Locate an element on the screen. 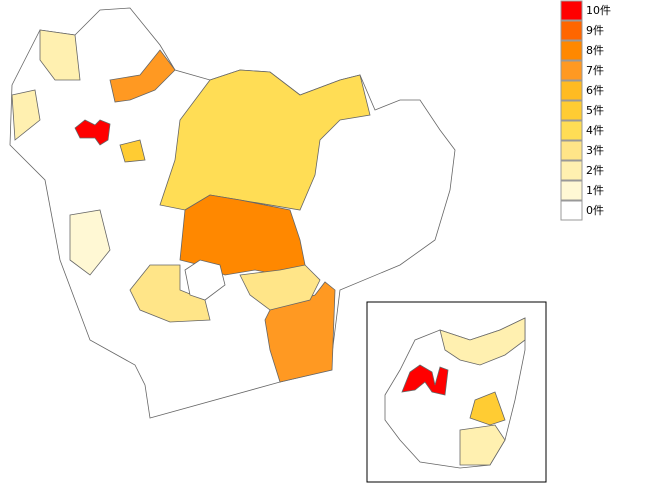 This screenshot has width=660, height=495. legend-label: 1件 is located at coordinates (595, 190).